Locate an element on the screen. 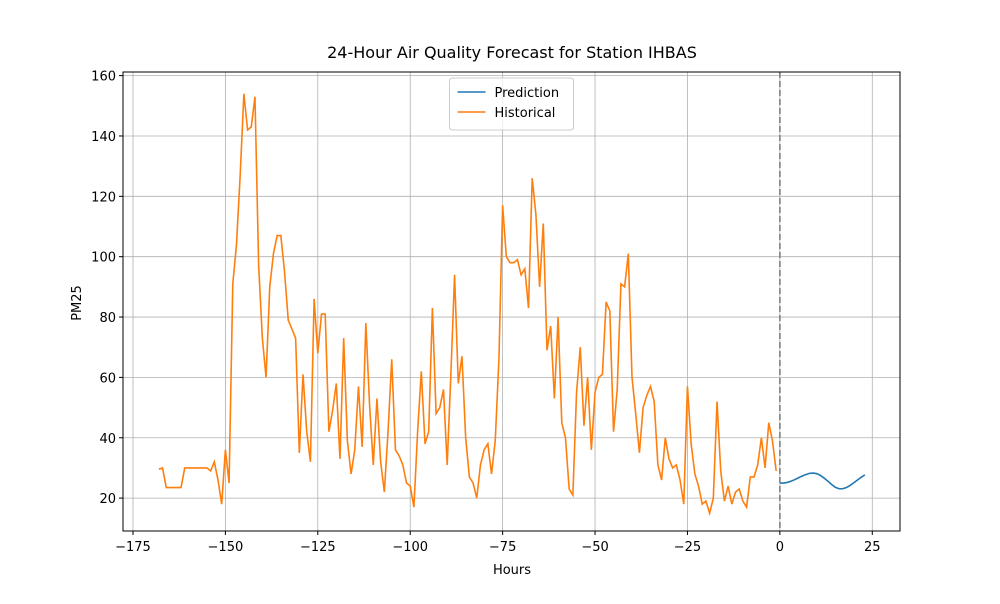 This screenshot has height=604, width=1000. legend-box is located at coordinates (511, 104).